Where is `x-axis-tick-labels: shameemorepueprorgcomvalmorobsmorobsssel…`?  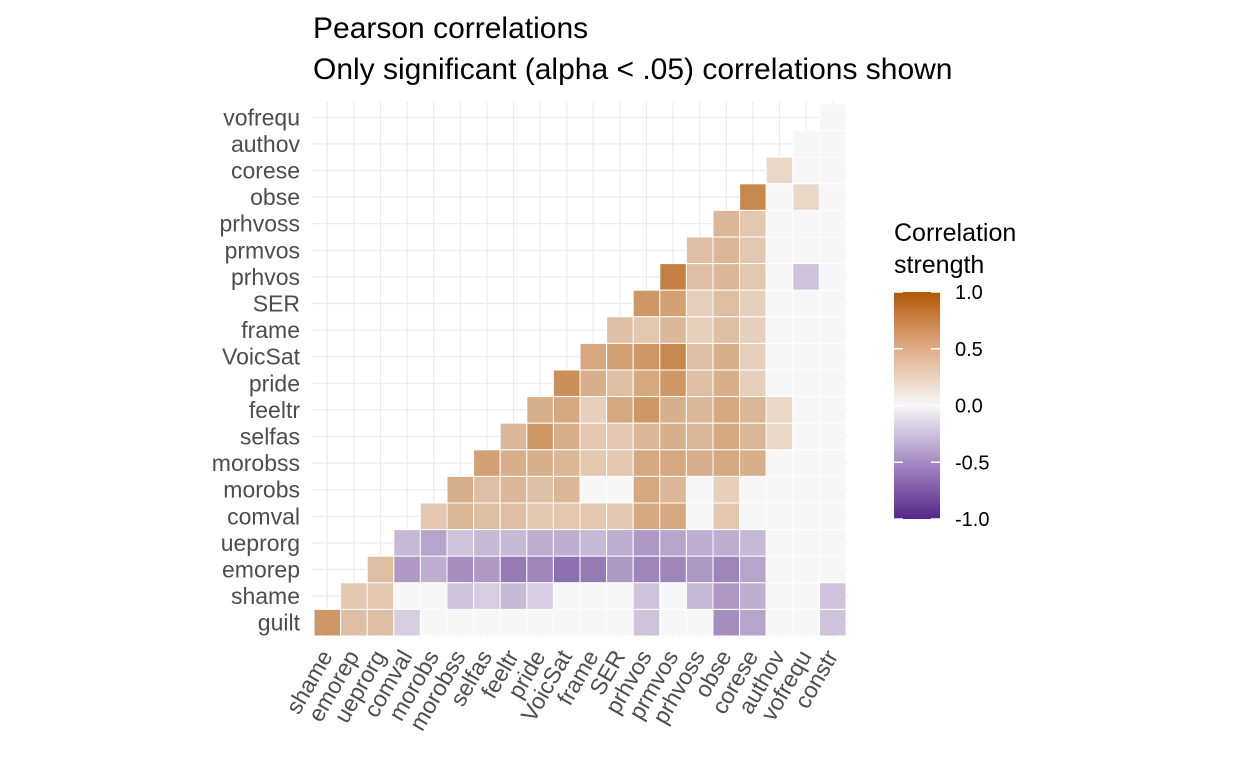
x-axis-tick-labels: shameemorepueprorgcomvalmorobsmorobsssel… is located at coordinates (562, 690).